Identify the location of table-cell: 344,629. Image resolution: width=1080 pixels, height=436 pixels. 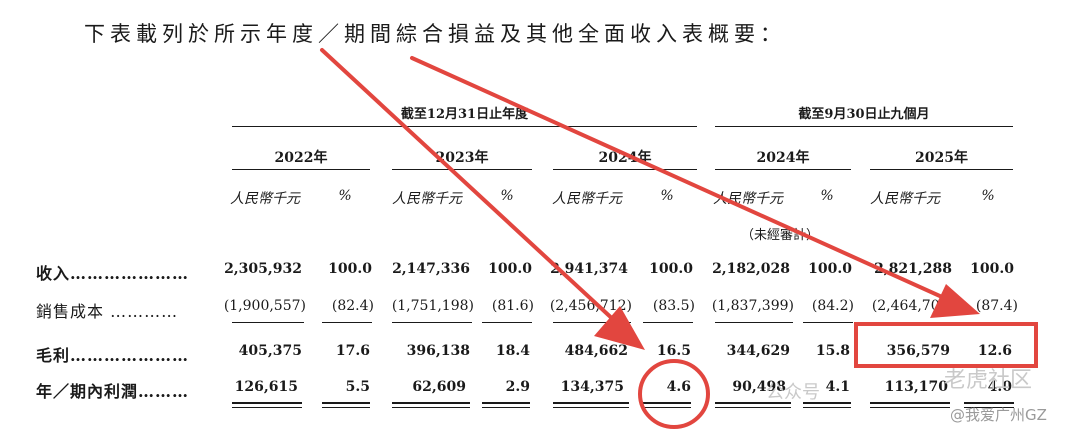
(758, 351).